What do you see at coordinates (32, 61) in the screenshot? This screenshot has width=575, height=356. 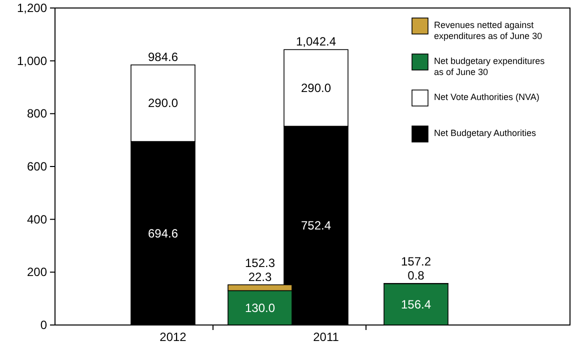 I see `y-tick-label: 1,000` at bounding box center [32, 61].